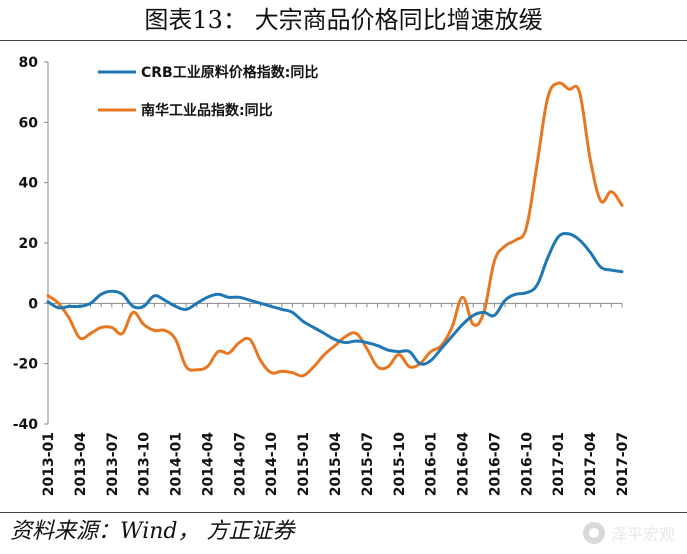 This screenshot has height=554, width=687. What do you see at coordinates (229, 72) in the screenshot?
I see `legend-label: CRB工业原料价格指数:同比` at bounding box center [229, 72].